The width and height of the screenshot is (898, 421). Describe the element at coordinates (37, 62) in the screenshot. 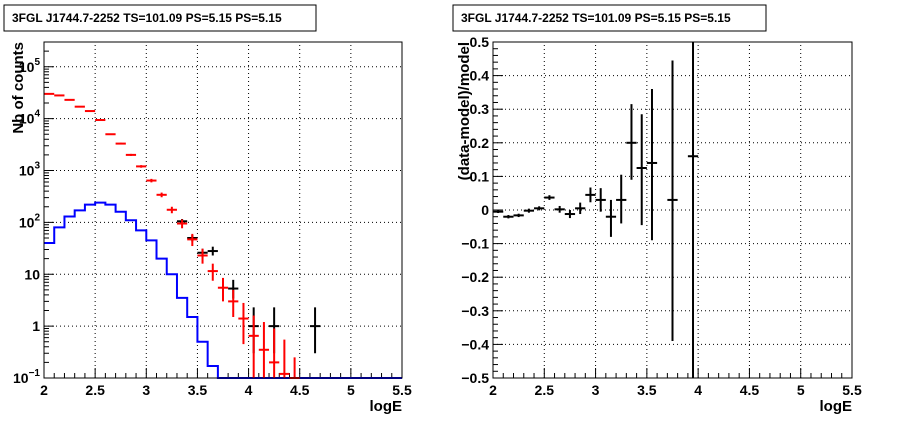

I see `y-tick-exponent: 5` at that location.